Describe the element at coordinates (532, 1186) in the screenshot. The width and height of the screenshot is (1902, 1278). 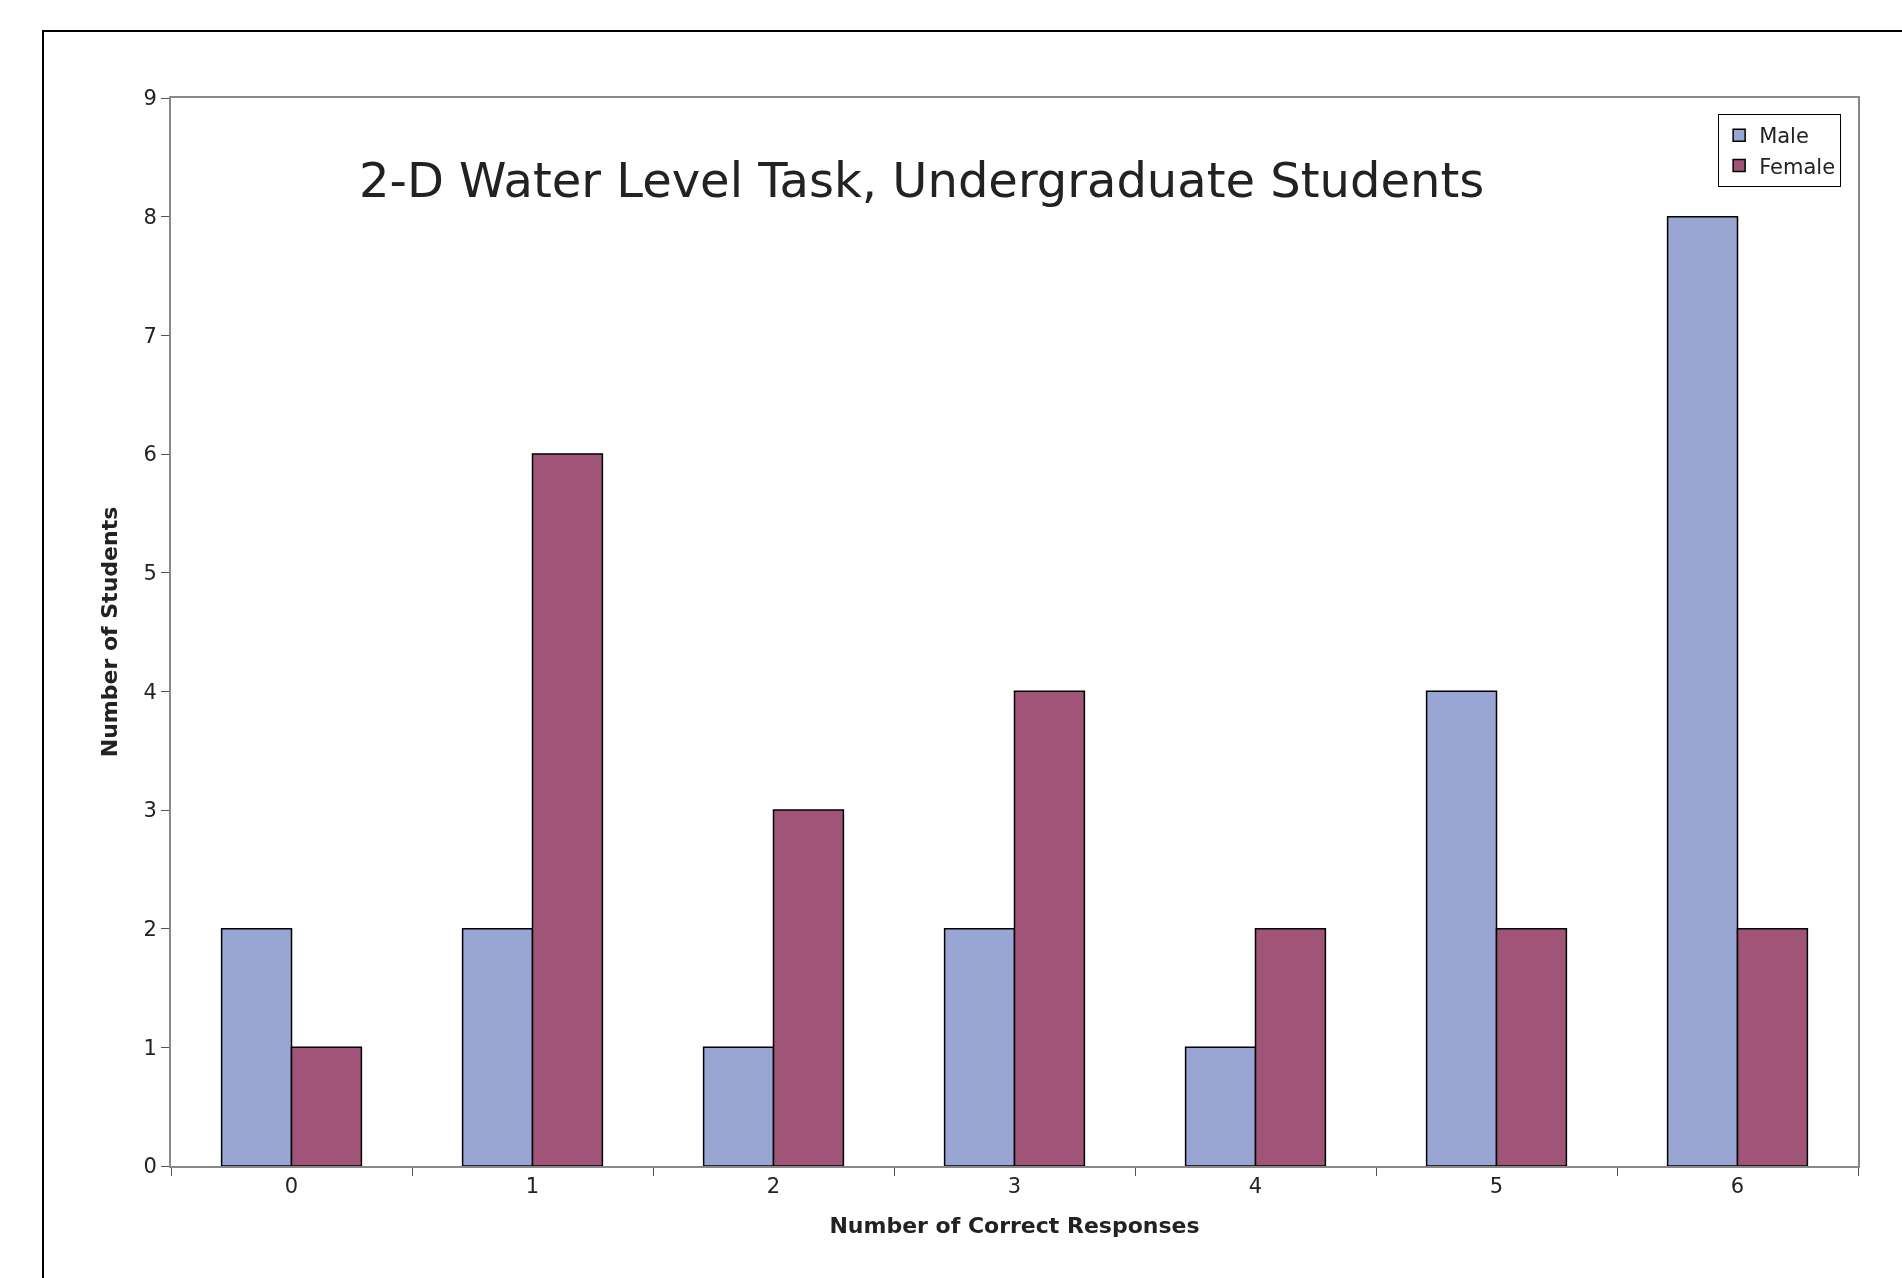
I see `x-tick-label: 1` at that location.